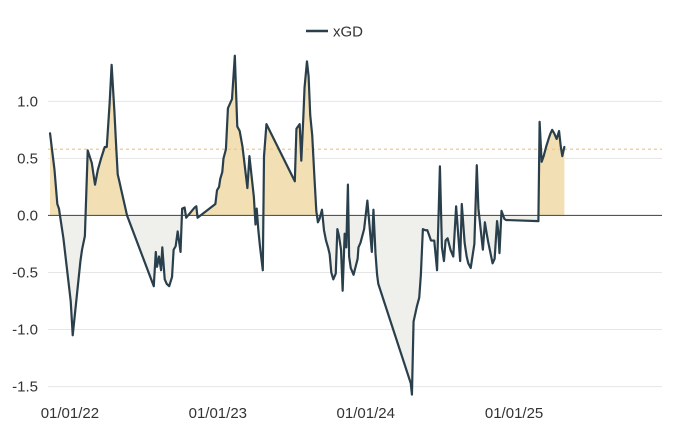 The height and width of the screenshot is (438, 680). I want to click on y-tick-label: 0.0, so click(27, 215).